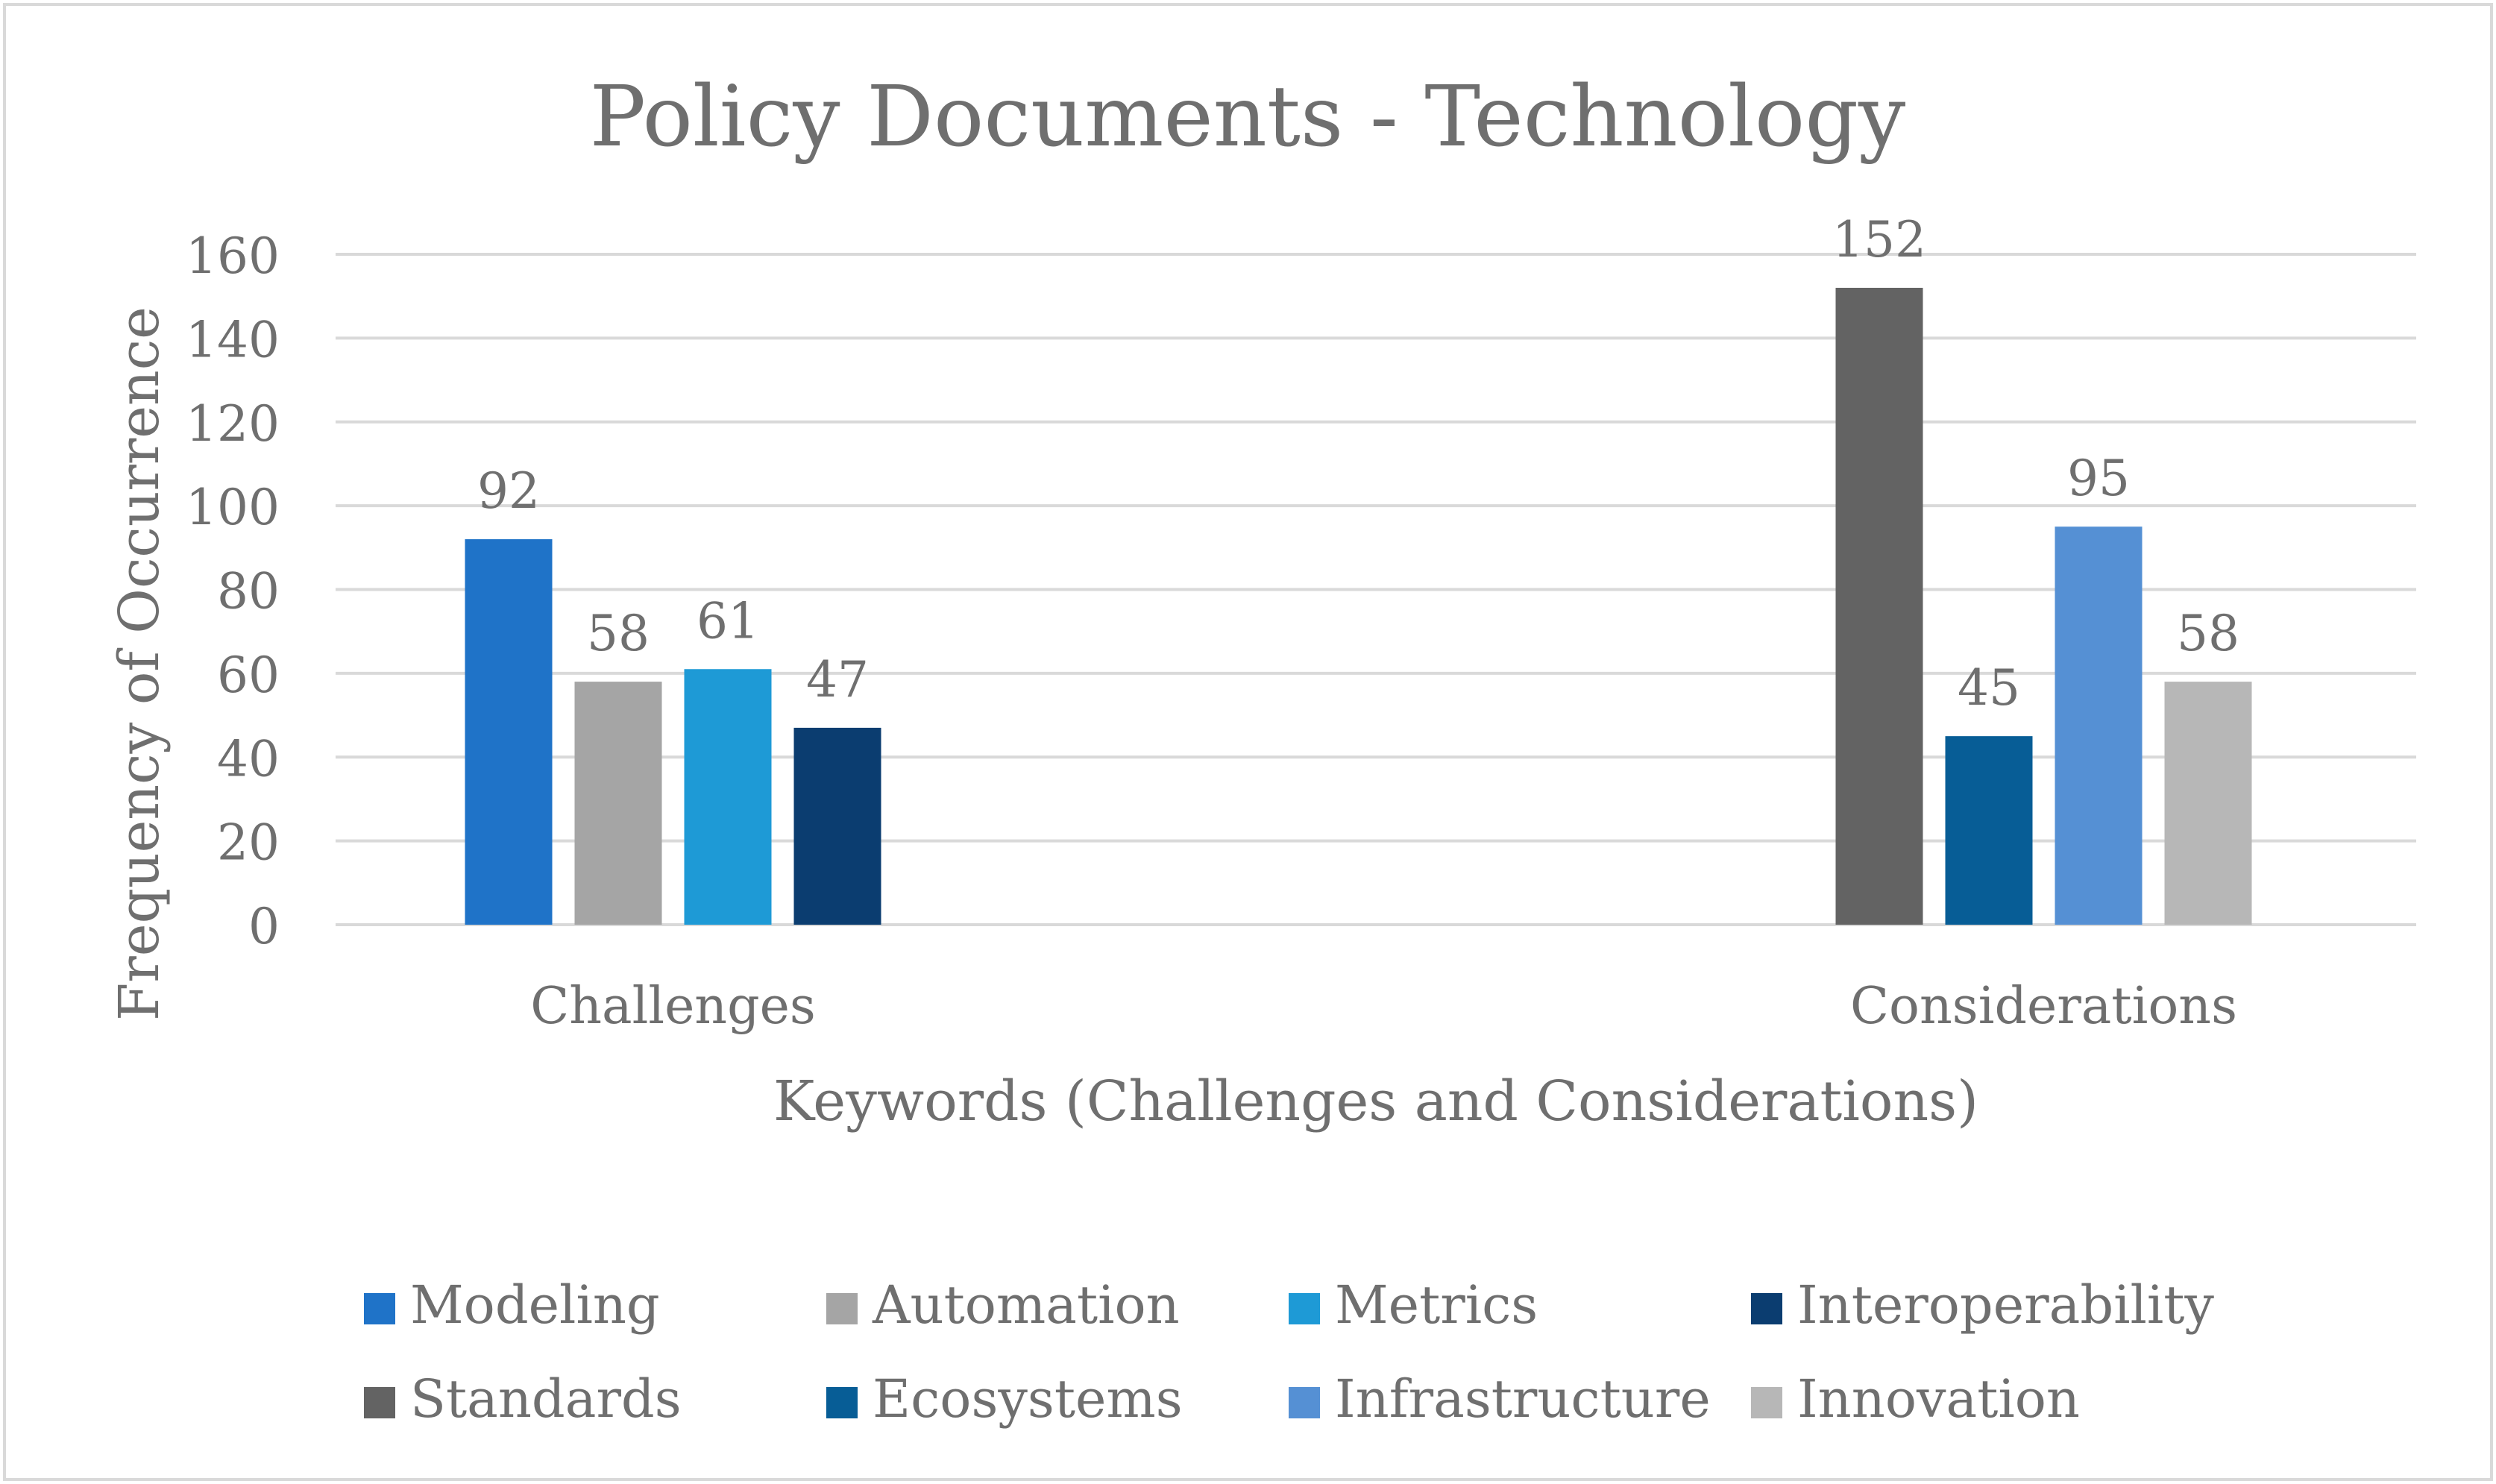 The height and width of the screenshot is (1484, 2496). What do you see at coordinates (1879, 606) in the screenshot?
I see `bar-standards-considerations` at bounding box center [1879, 606].